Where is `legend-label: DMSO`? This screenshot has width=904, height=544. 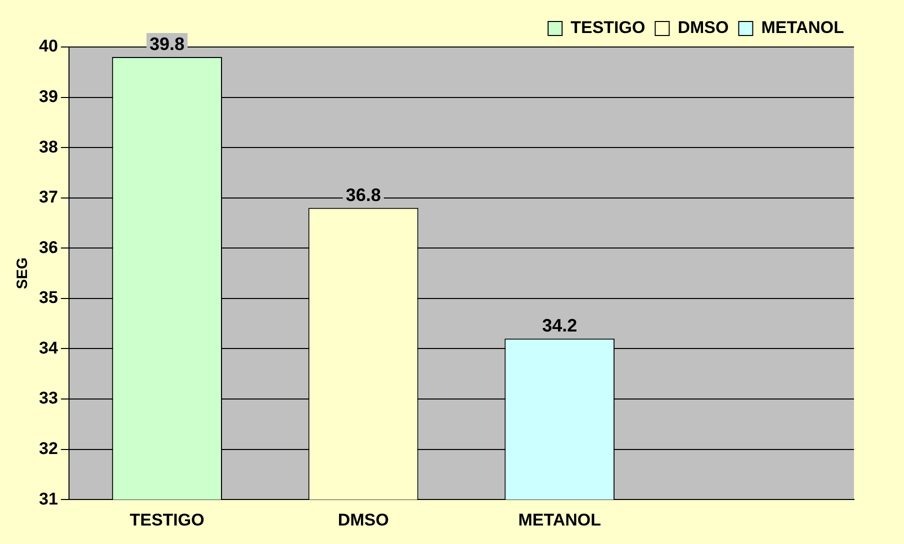 legend-label: DMSO is located at coordinates (703, 28).